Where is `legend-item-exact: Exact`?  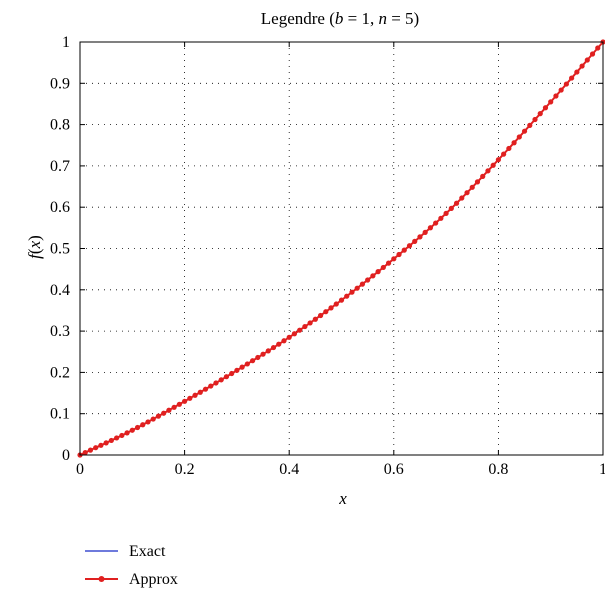 legend-item-exact: Exact is located at coordinates (125, 551).